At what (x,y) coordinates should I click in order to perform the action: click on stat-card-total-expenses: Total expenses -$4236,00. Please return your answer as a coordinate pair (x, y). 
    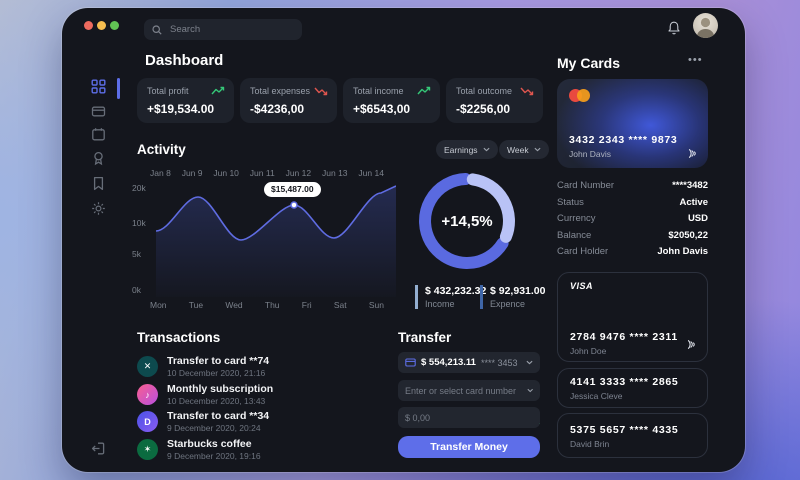
    Looking at the image, I should click on (288, 100).